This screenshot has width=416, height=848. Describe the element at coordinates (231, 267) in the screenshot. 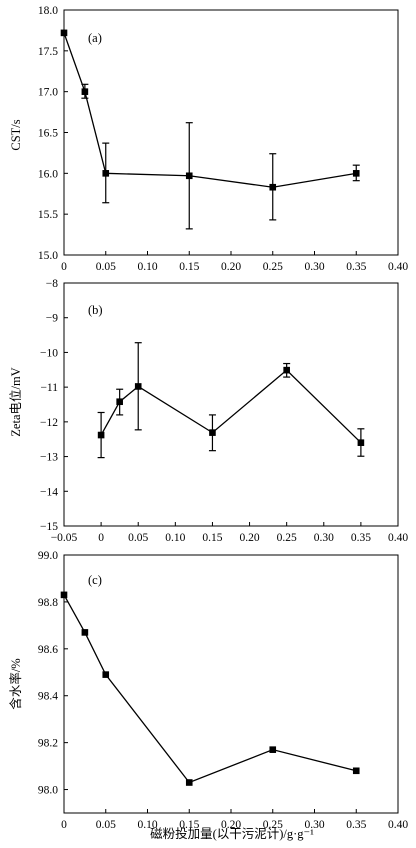

I see `chart-a-x-tick-label: 0.20` at that location.